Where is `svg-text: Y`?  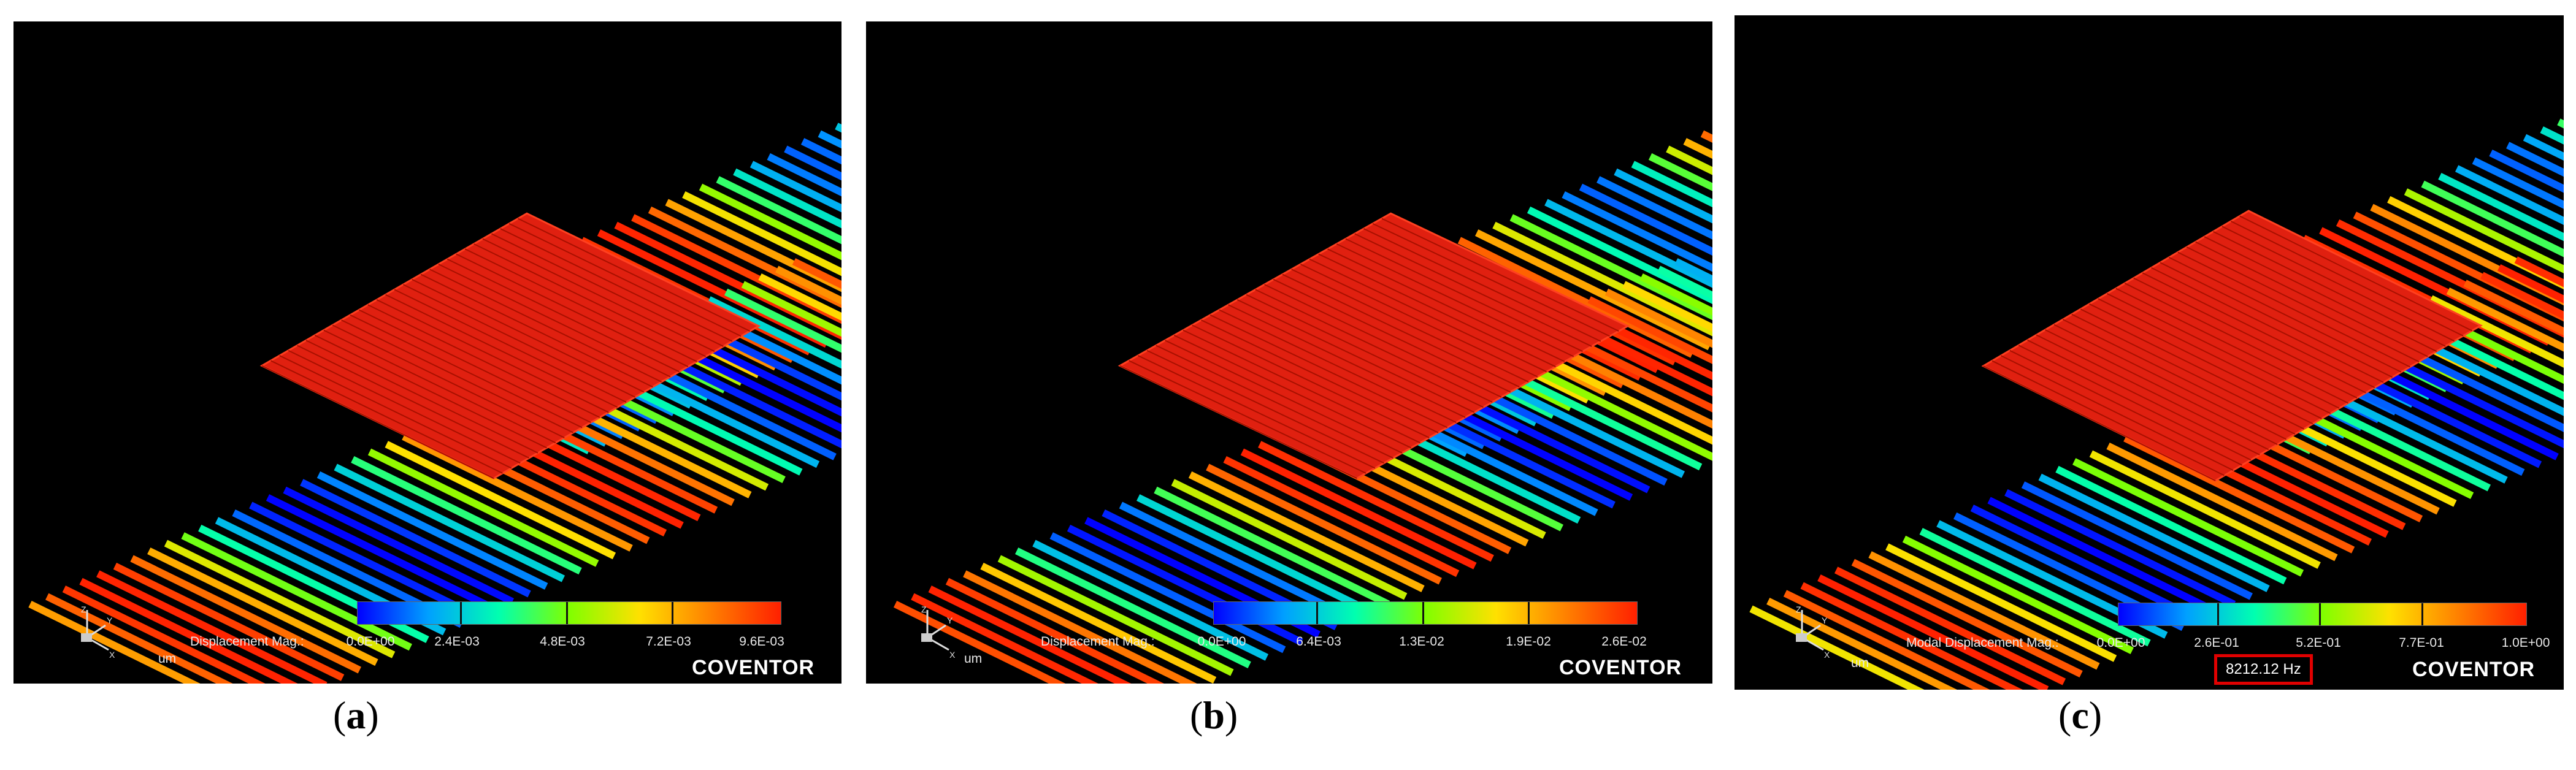
svg-text: Y is located at coordinates (950, 621).